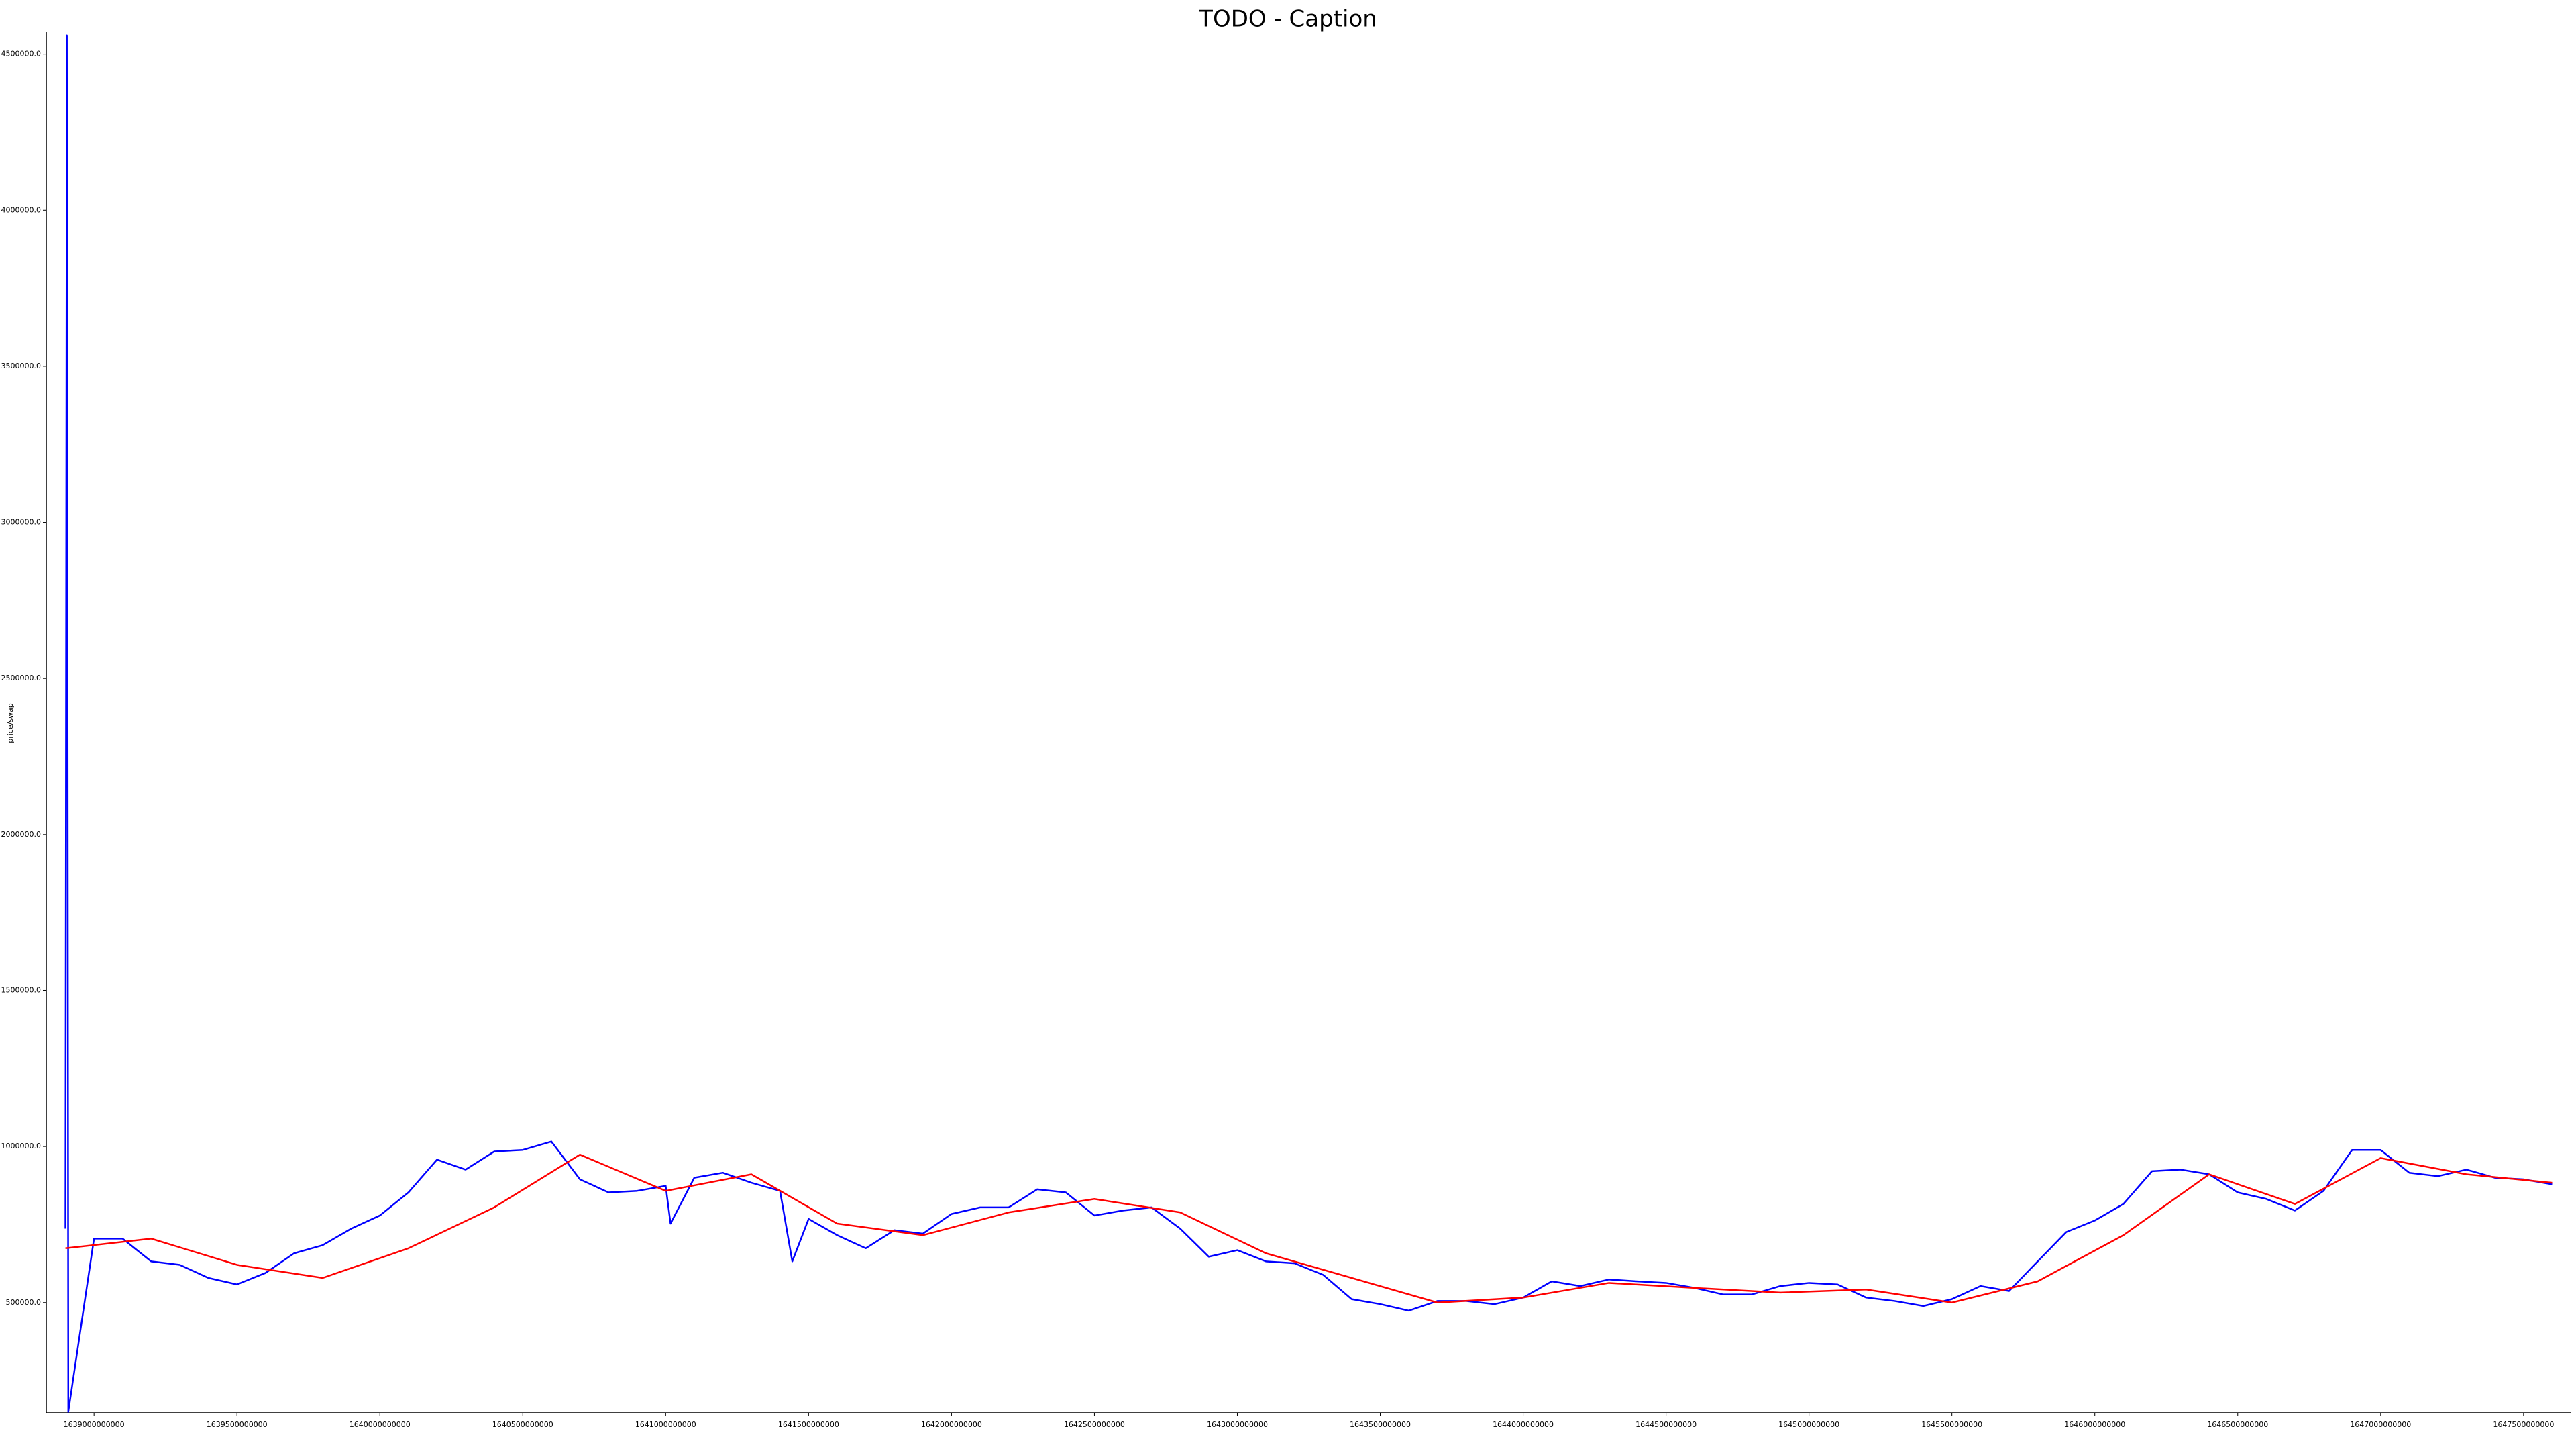  What do you see at coordinates (21, 989) in the screenshot?
I see `y-tick-label: 1500000.0` at bounding box center [21, 989].